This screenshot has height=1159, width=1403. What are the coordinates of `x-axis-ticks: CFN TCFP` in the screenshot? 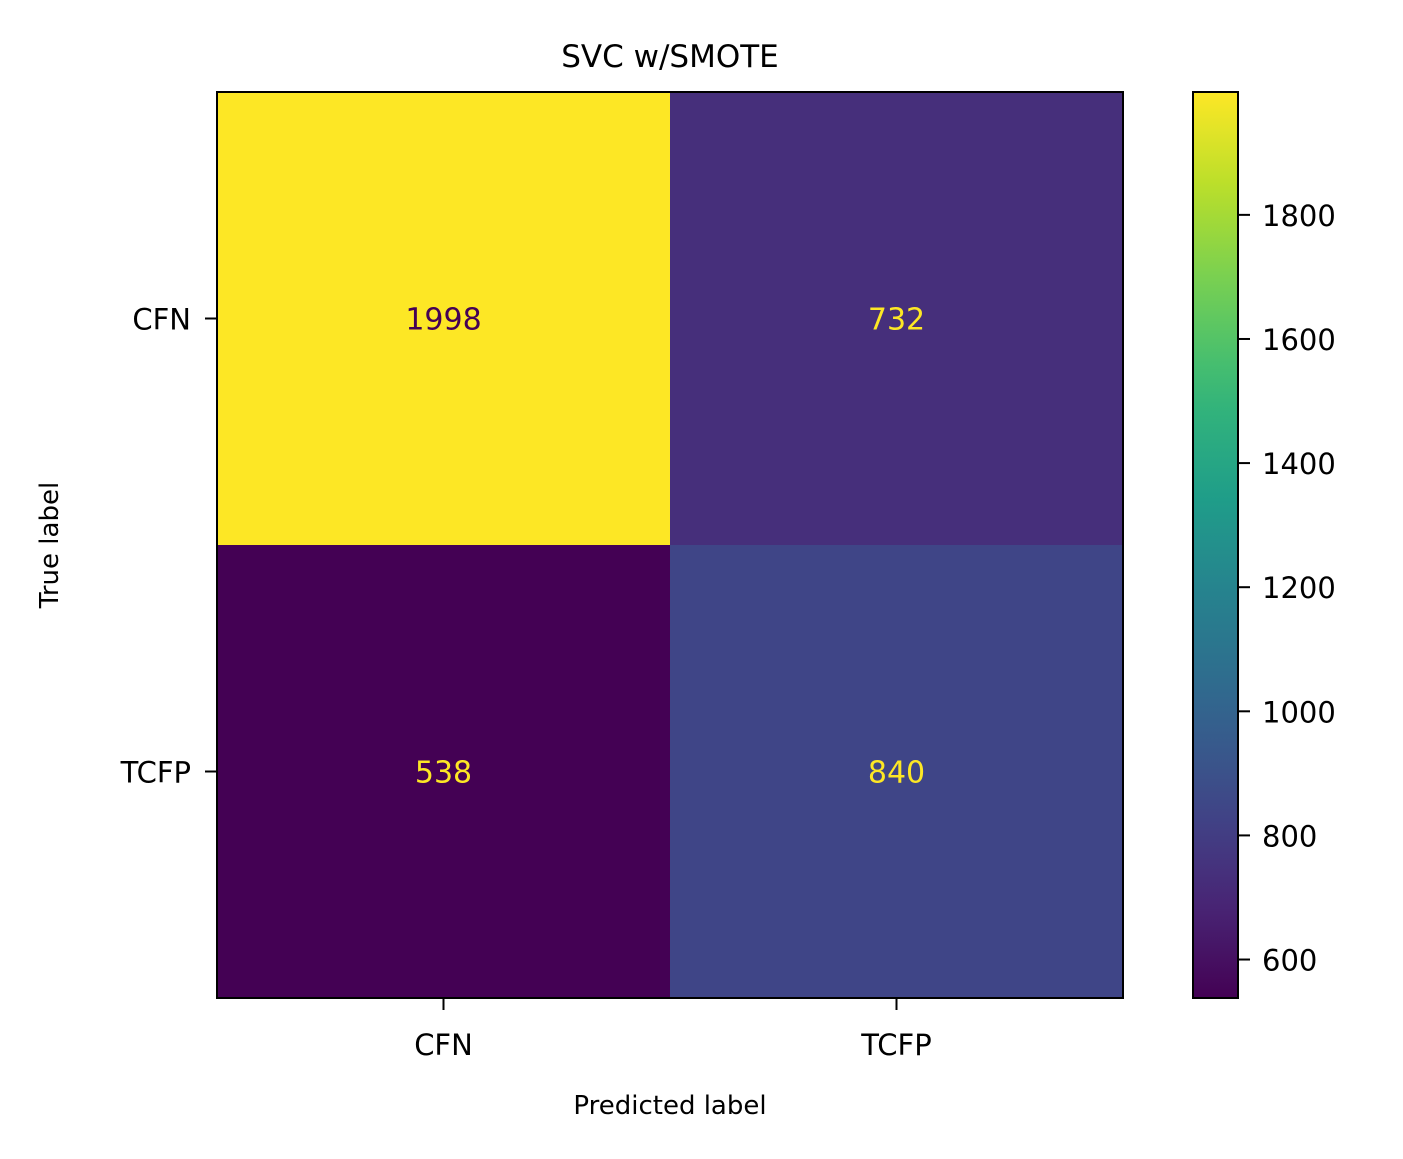 It's located at (673, 1030).